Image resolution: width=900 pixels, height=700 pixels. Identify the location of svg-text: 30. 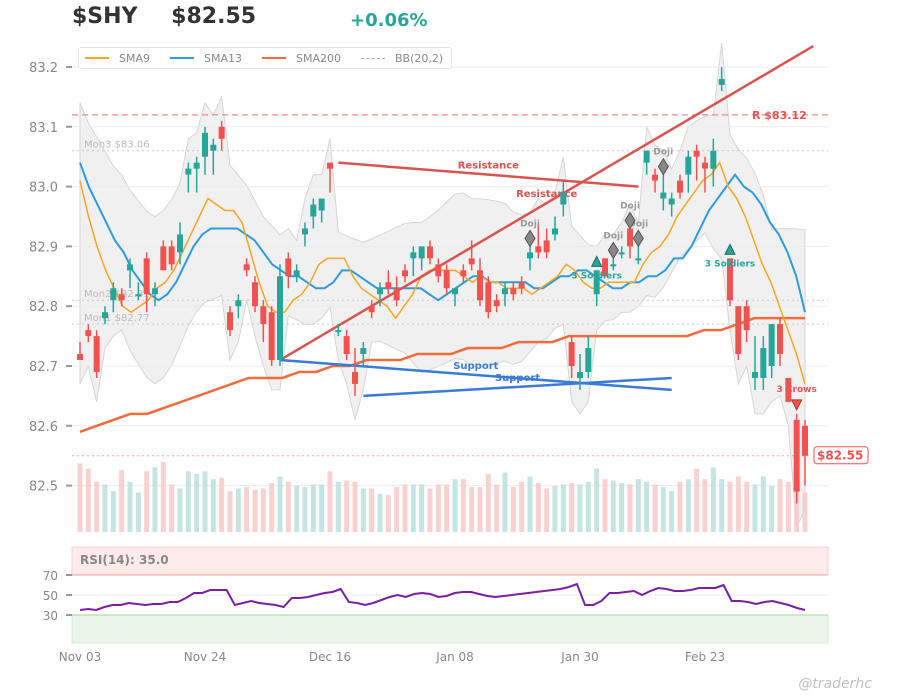
(50, 616).